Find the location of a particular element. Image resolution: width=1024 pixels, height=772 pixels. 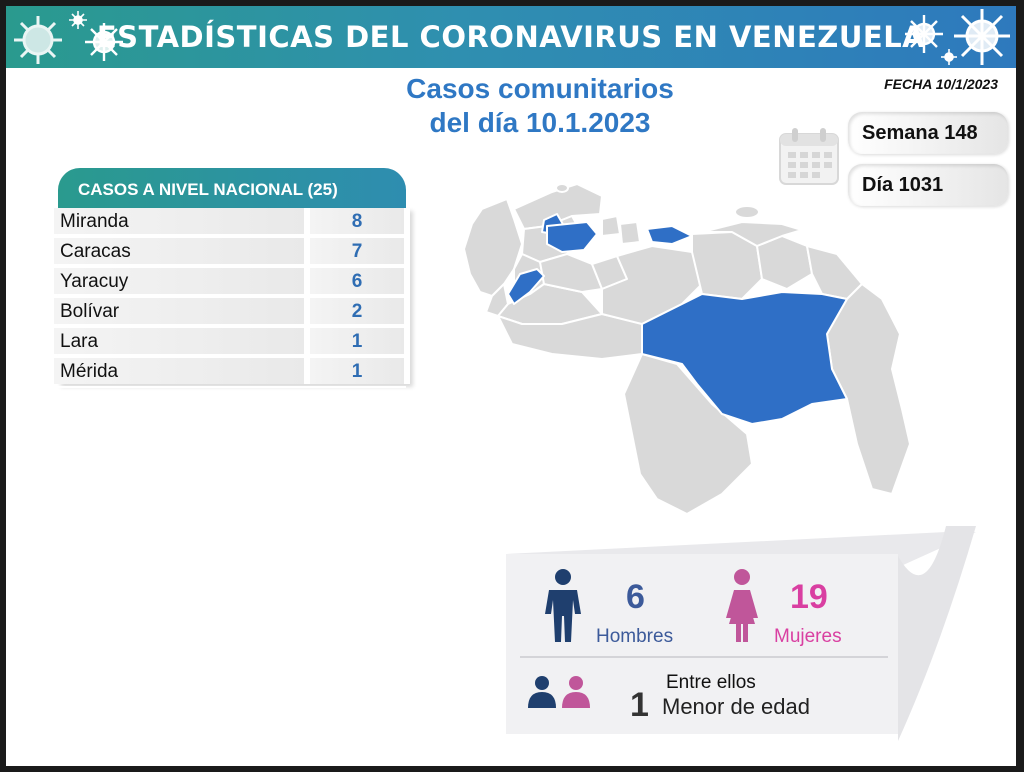

table-row: Bolívar 2 is located at coordinates (230, 313).